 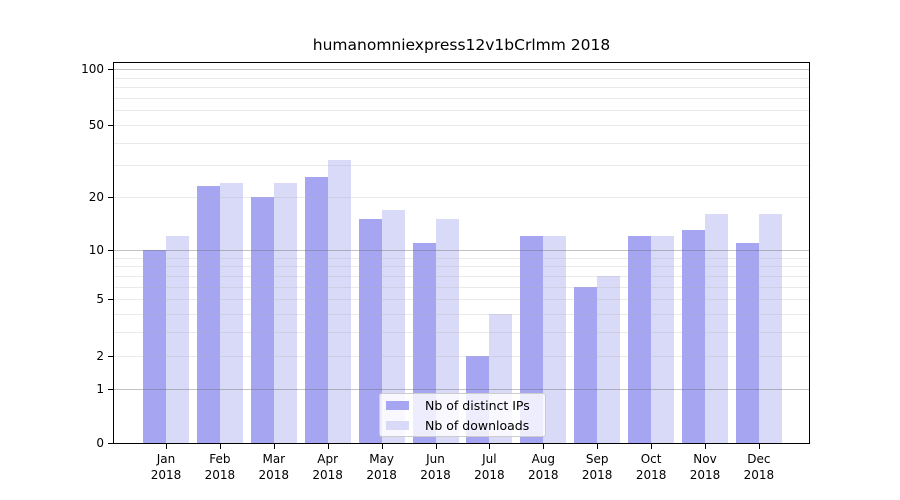 What do you see at coordinates (759, 467) in the screenshot?
I see `x-tick-label-dec: Dec 2018` at bounding box center [759, 467].